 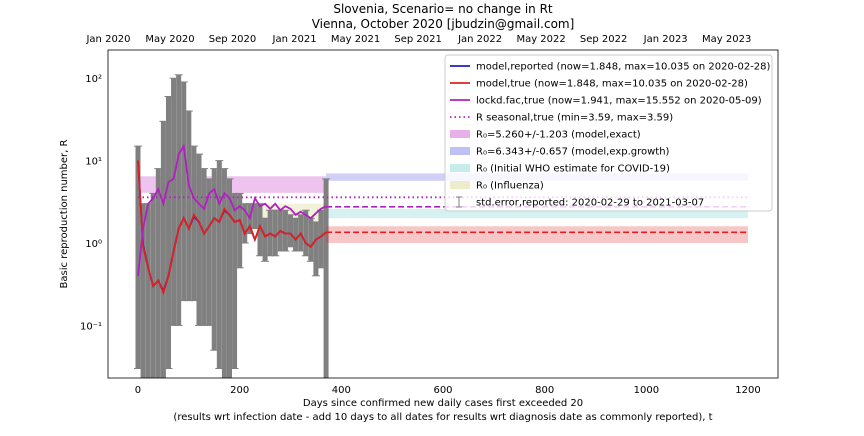 What do you see at coordinates (603, 39) in the screenshot?
I see `x2-tick-label: Sep 2022` at bounding box center [603, 39].